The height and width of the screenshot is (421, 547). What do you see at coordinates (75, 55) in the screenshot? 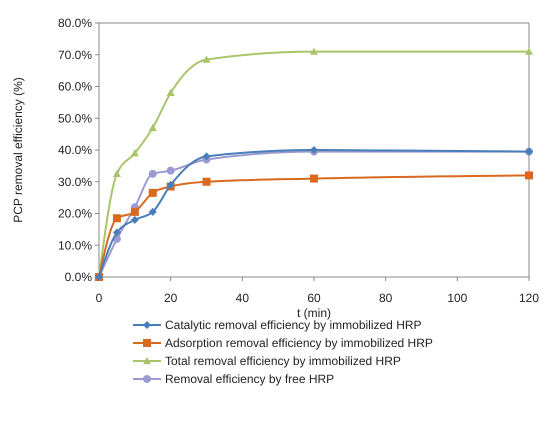
I see `y-tick-label: 70.0%` at bounding box center [75, 55].